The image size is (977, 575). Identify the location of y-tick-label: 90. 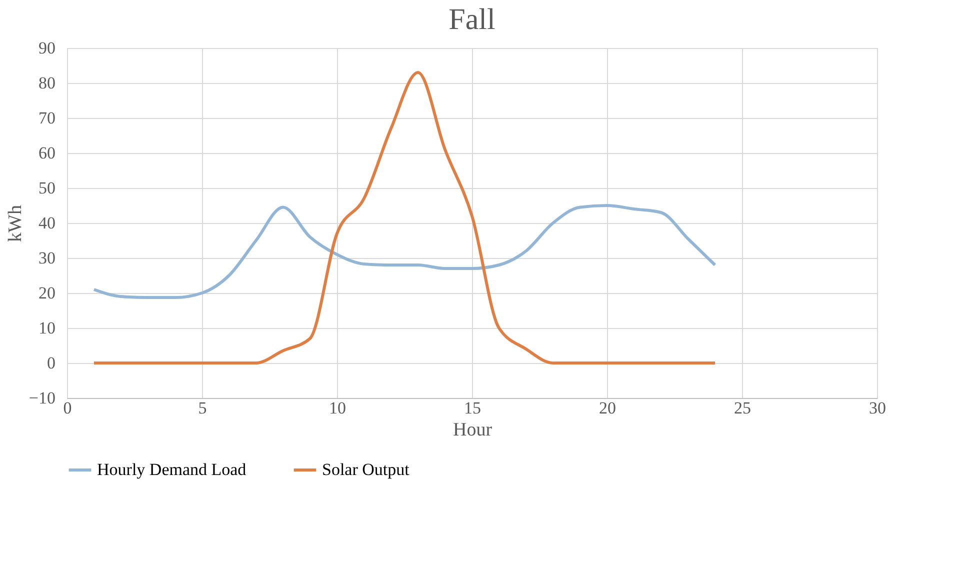
(47, 48).